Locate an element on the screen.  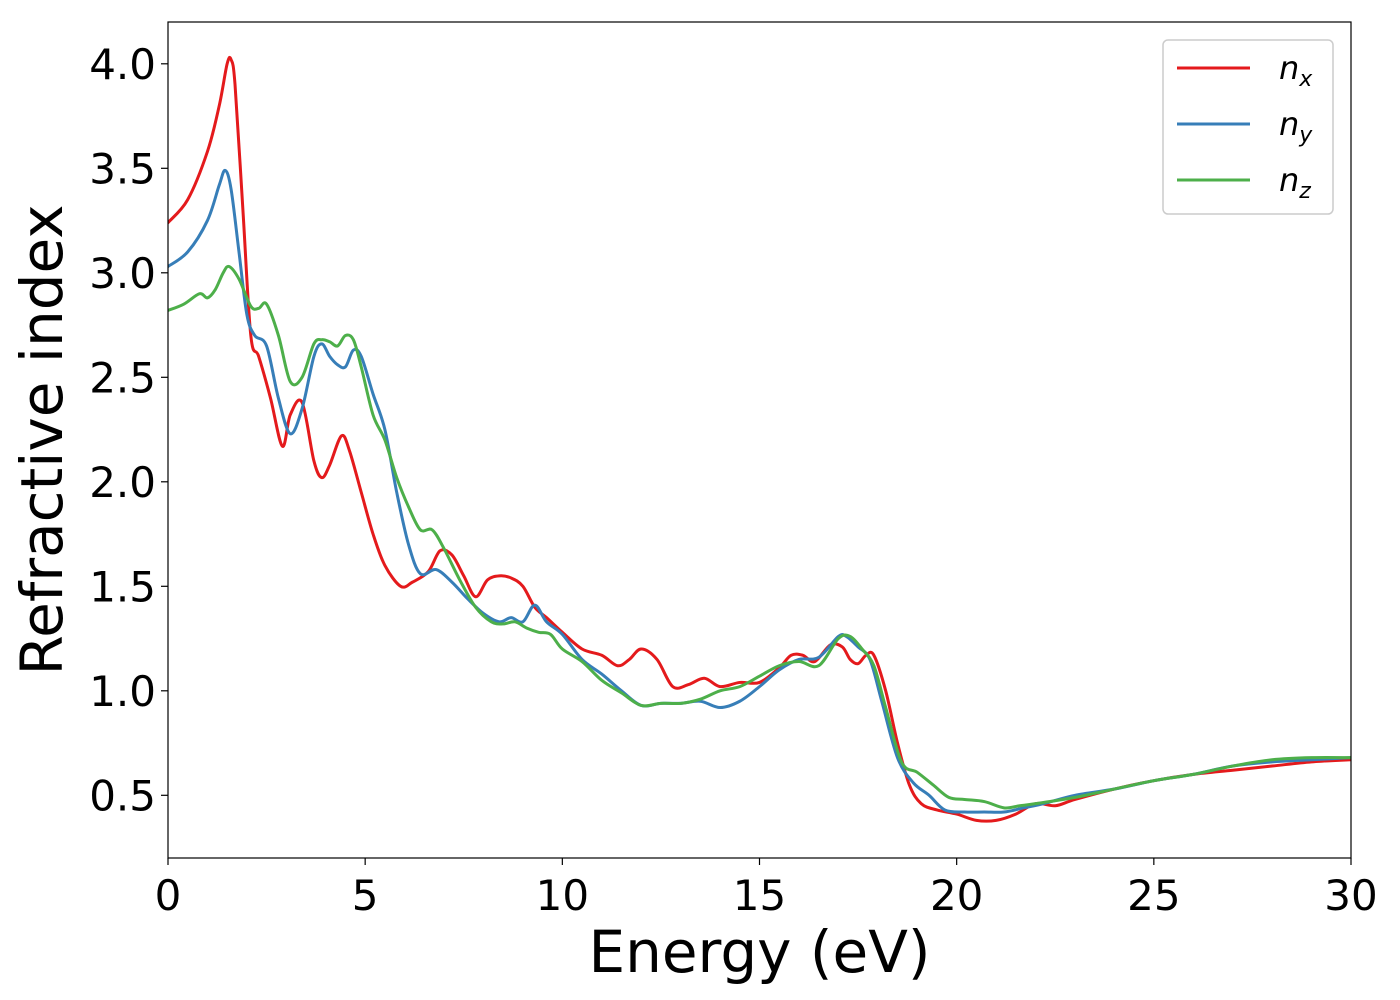
y-tick-label: 3.5 is located at coordinates (122, 168).